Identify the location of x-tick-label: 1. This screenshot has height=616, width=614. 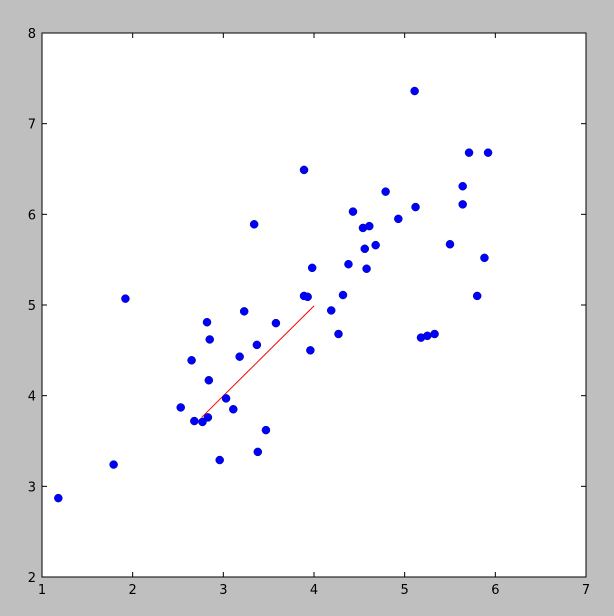
(42, 590).